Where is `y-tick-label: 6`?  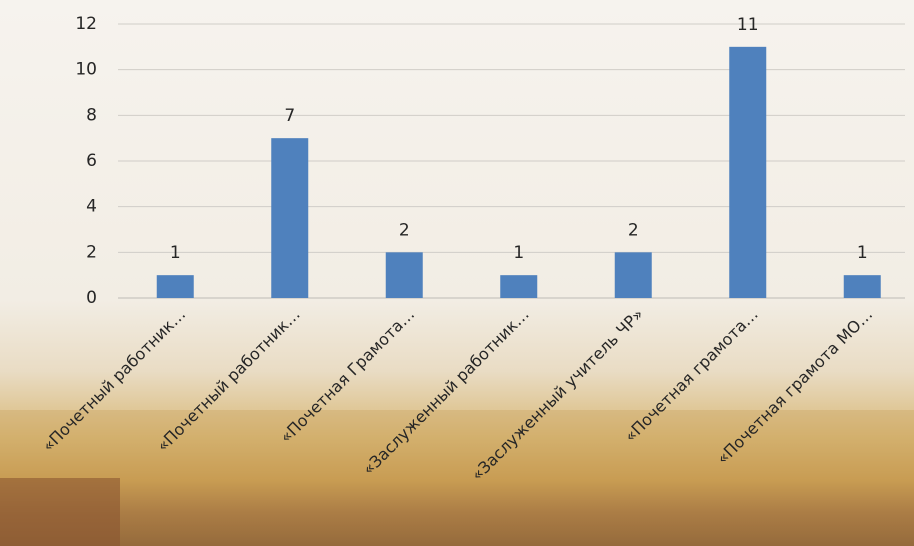 y-tick-label: 6 is located at coordinates (91, 161).